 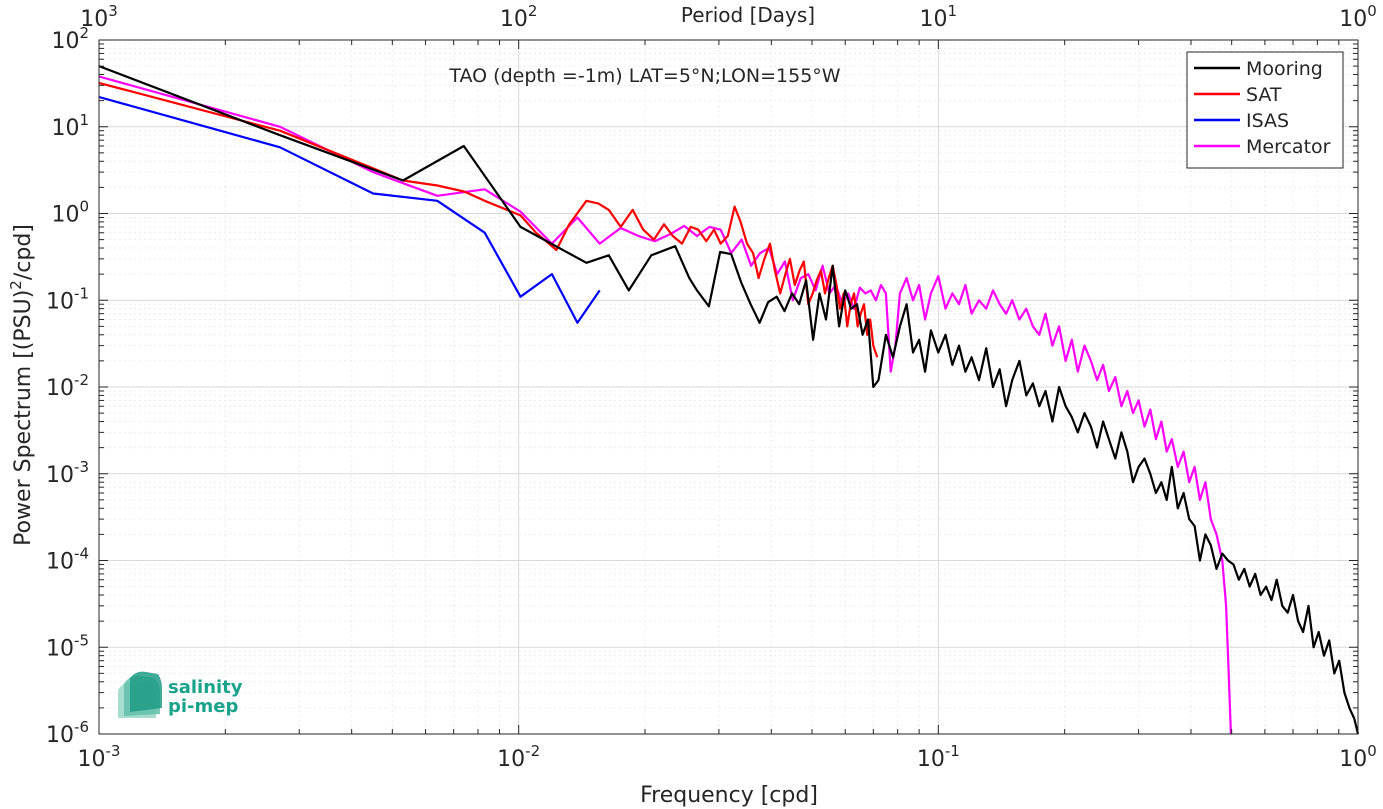 I want to click on legend-label-isas: ISAS, so click(x=1267, y=121).